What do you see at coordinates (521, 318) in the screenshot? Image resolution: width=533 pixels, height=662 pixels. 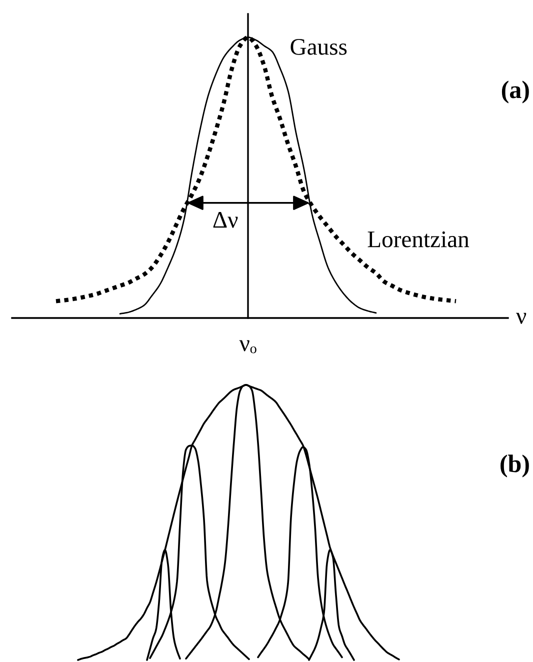 I see `x-axis-title: ν` at bounding box center [521, 318].